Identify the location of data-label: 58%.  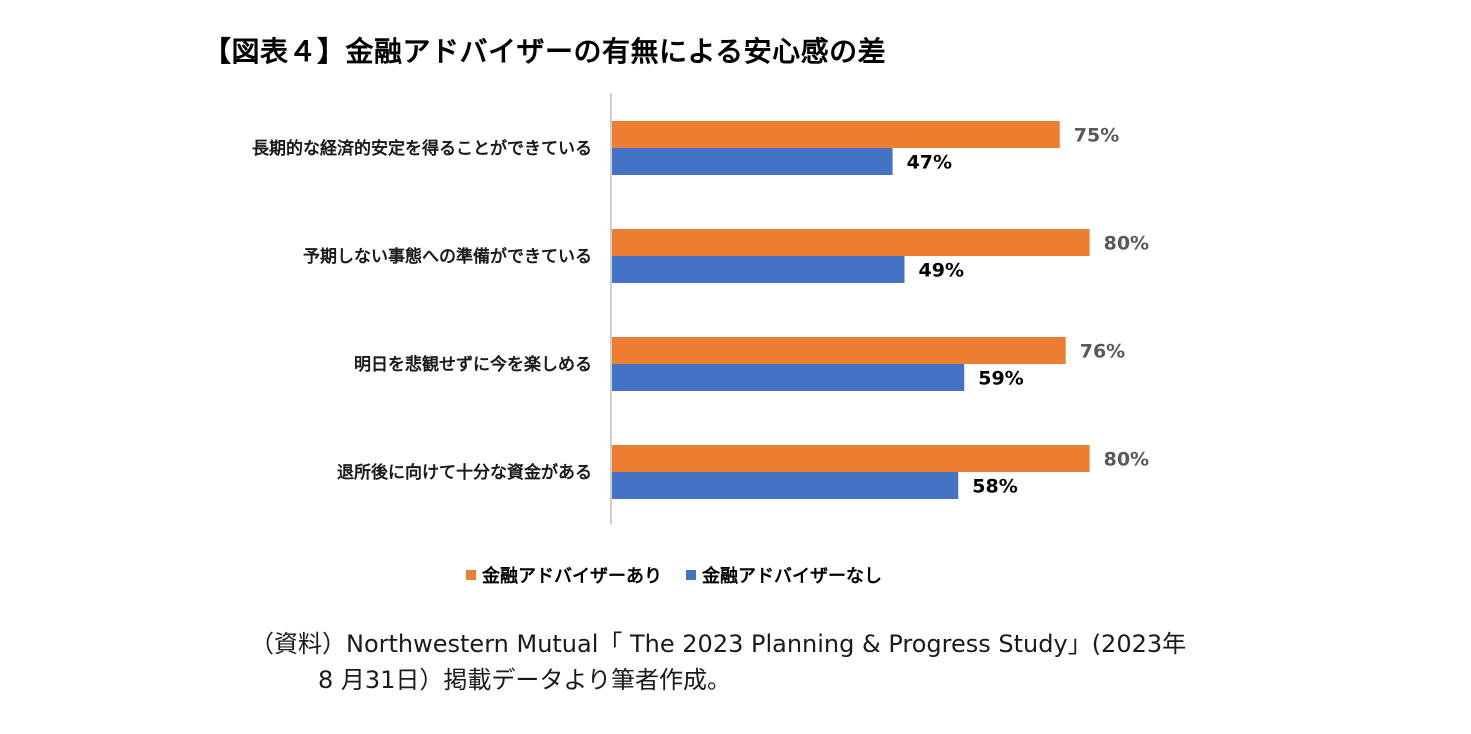
(994, 487).